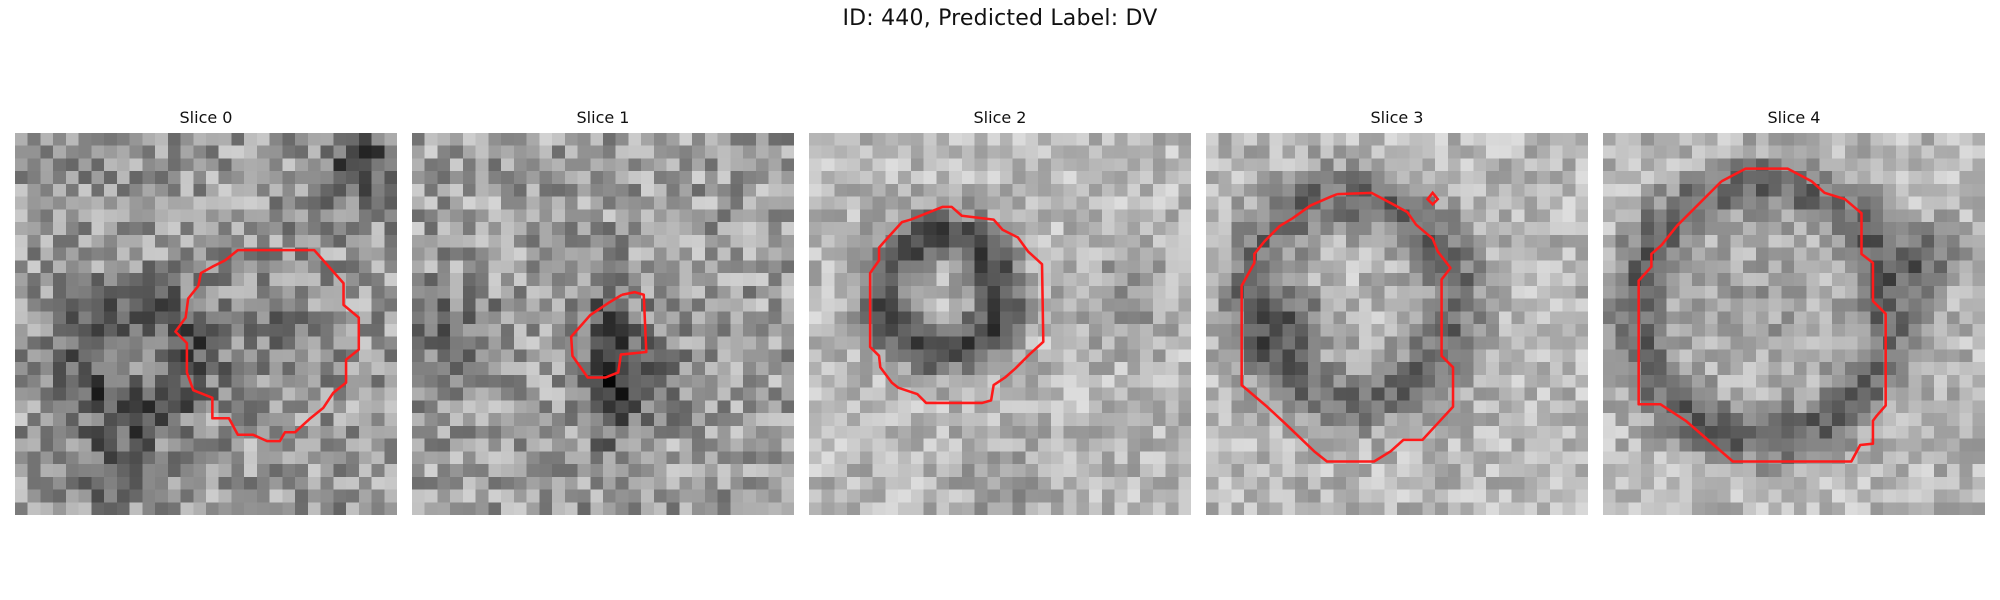 The height and width of the screenshot is (600, 2000). I want to click on slice-title-1: Slice 1, so click(603, 118).